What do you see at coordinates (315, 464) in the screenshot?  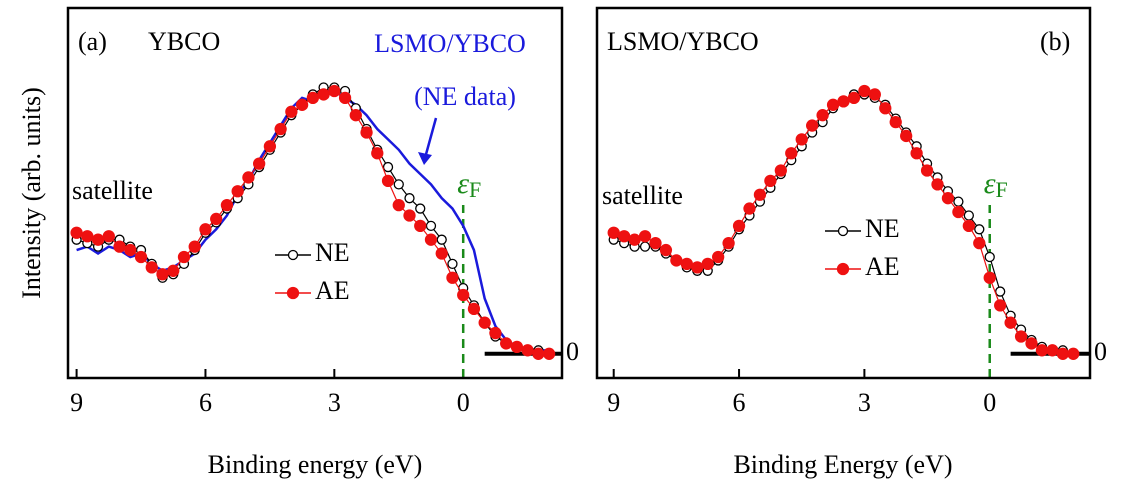 I see `x-axis-label: Binding energy (eV)` at bounding box center [315, 464].